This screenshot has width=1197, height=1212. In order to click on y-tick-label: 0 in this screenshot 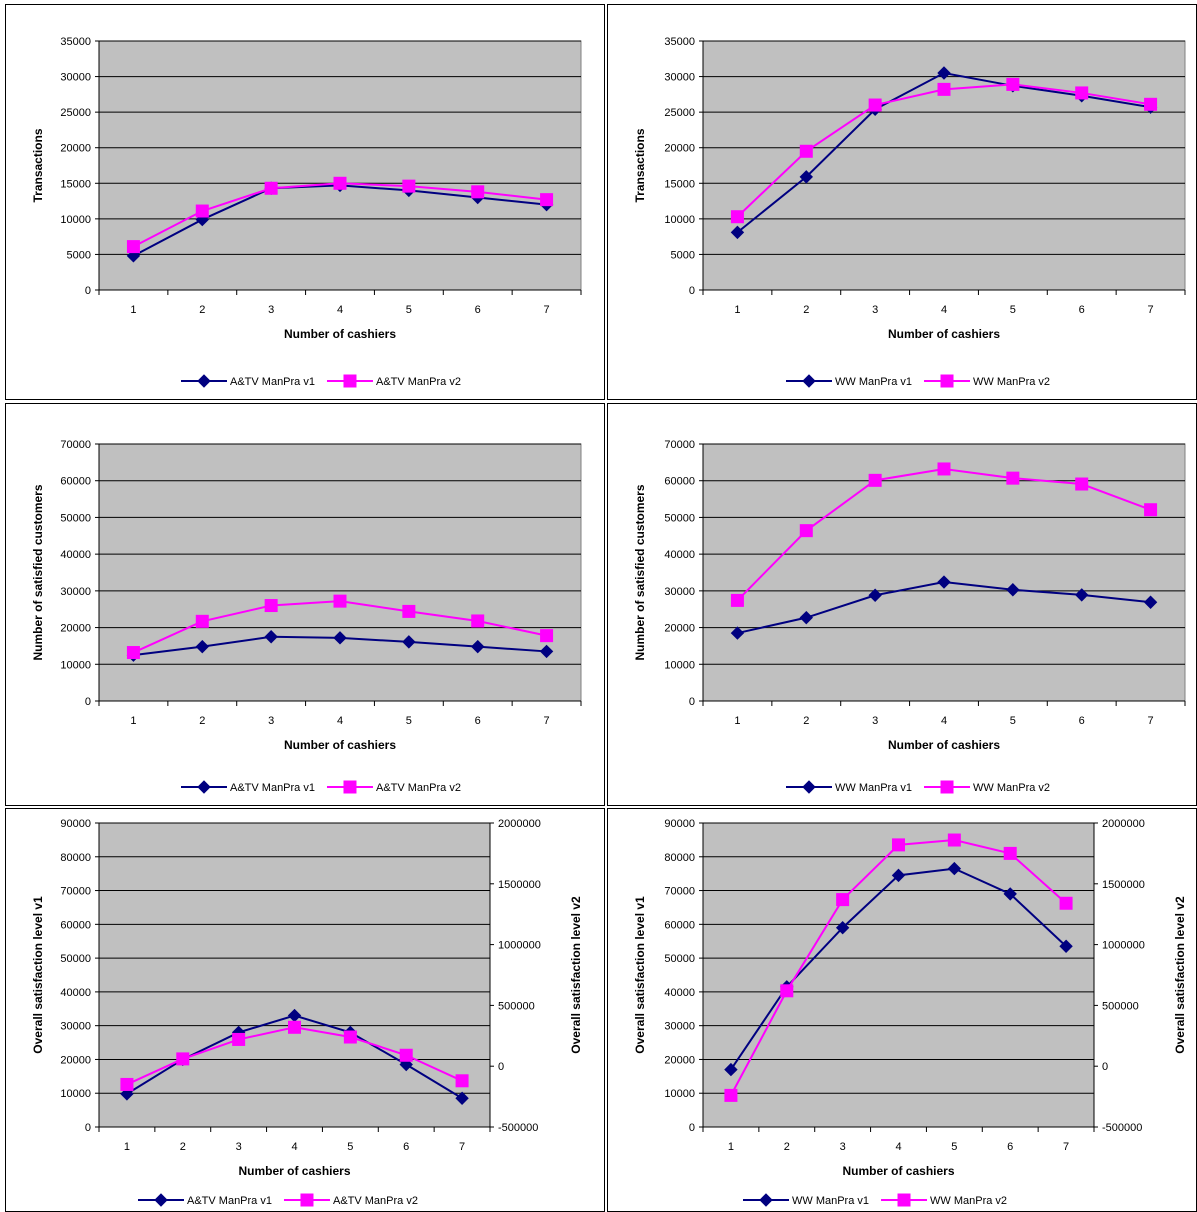, I will do `click(88, 702)`.